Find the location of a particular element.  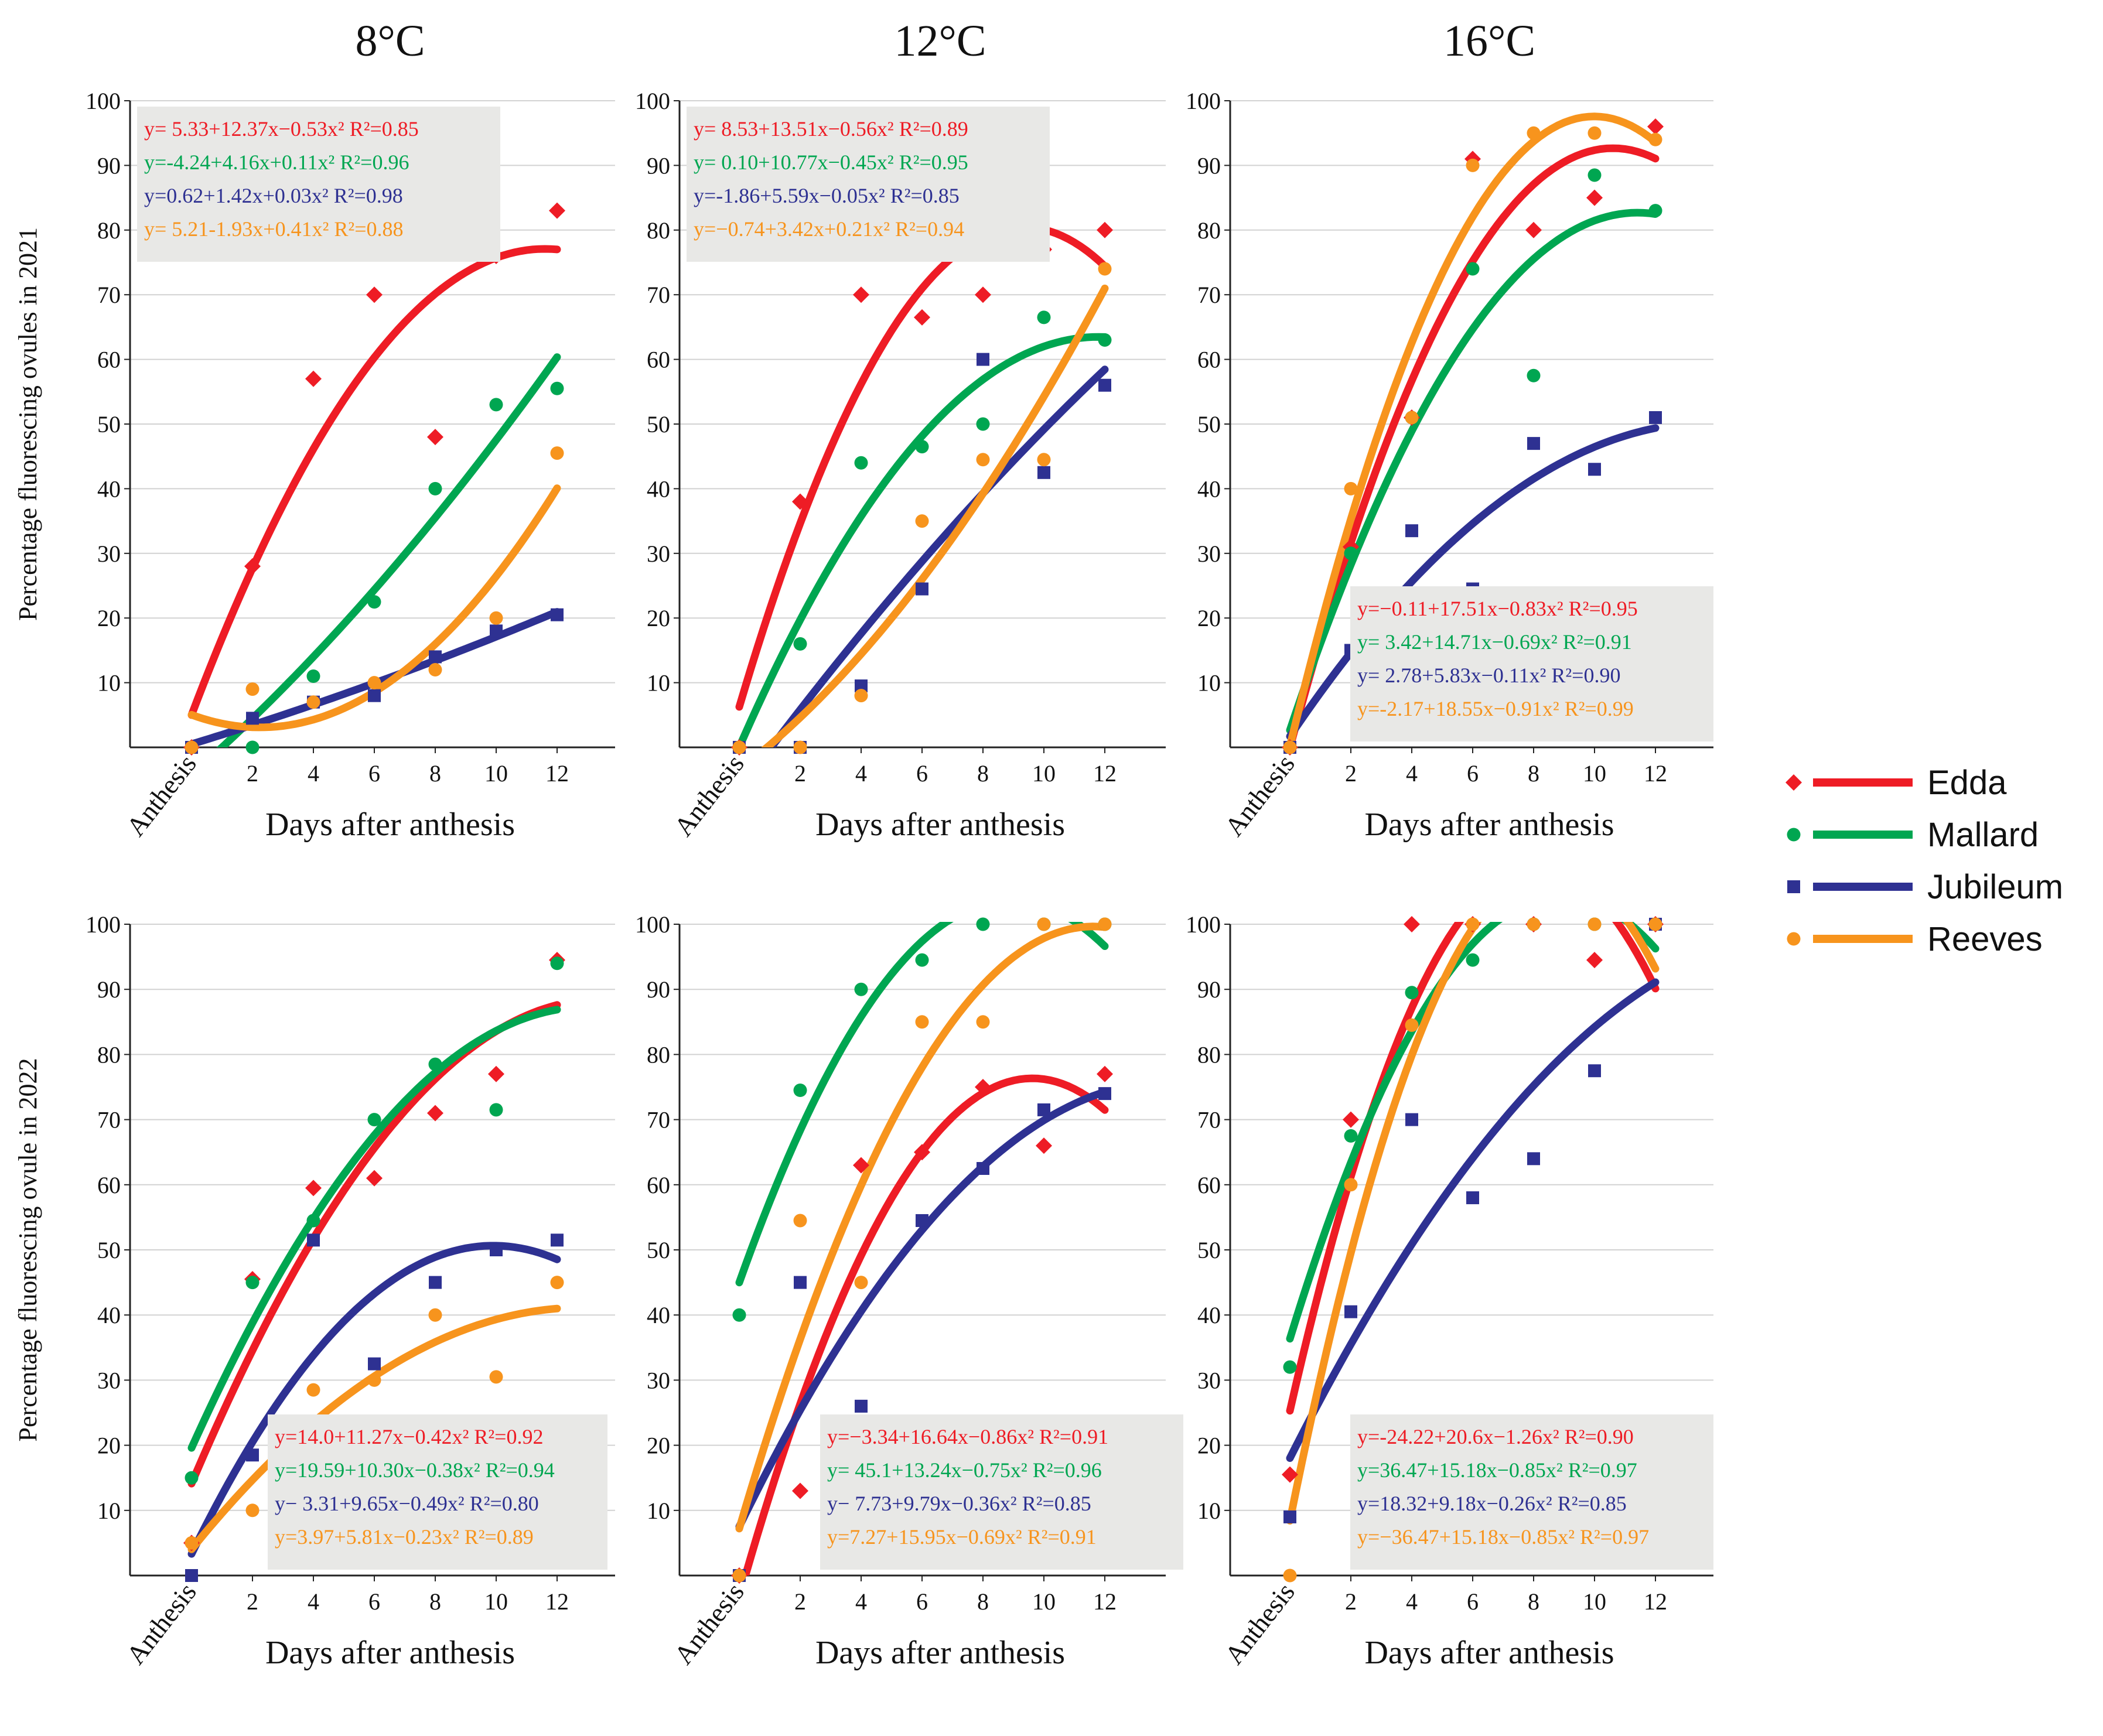

legend: Edda Mallard Jubileum Reeves is located at coordinates (1924, 861).